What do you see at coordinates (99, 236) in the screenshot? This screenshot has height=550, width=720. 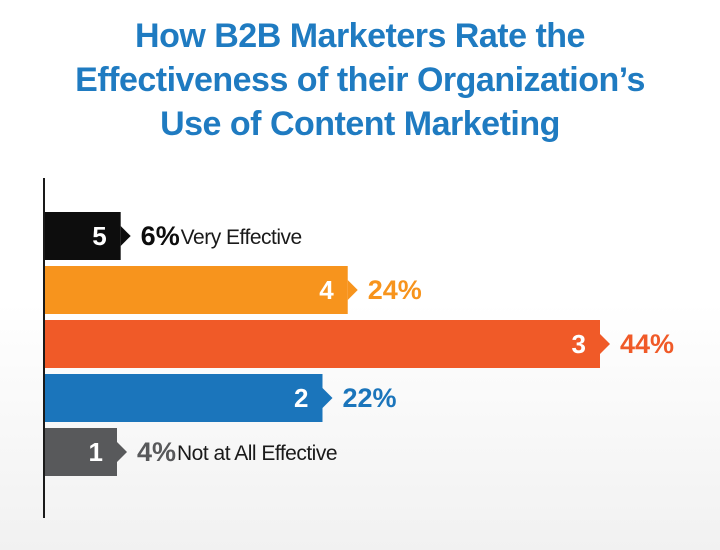 I see `bar-category-label: 5` at bounding box center [99, 236].